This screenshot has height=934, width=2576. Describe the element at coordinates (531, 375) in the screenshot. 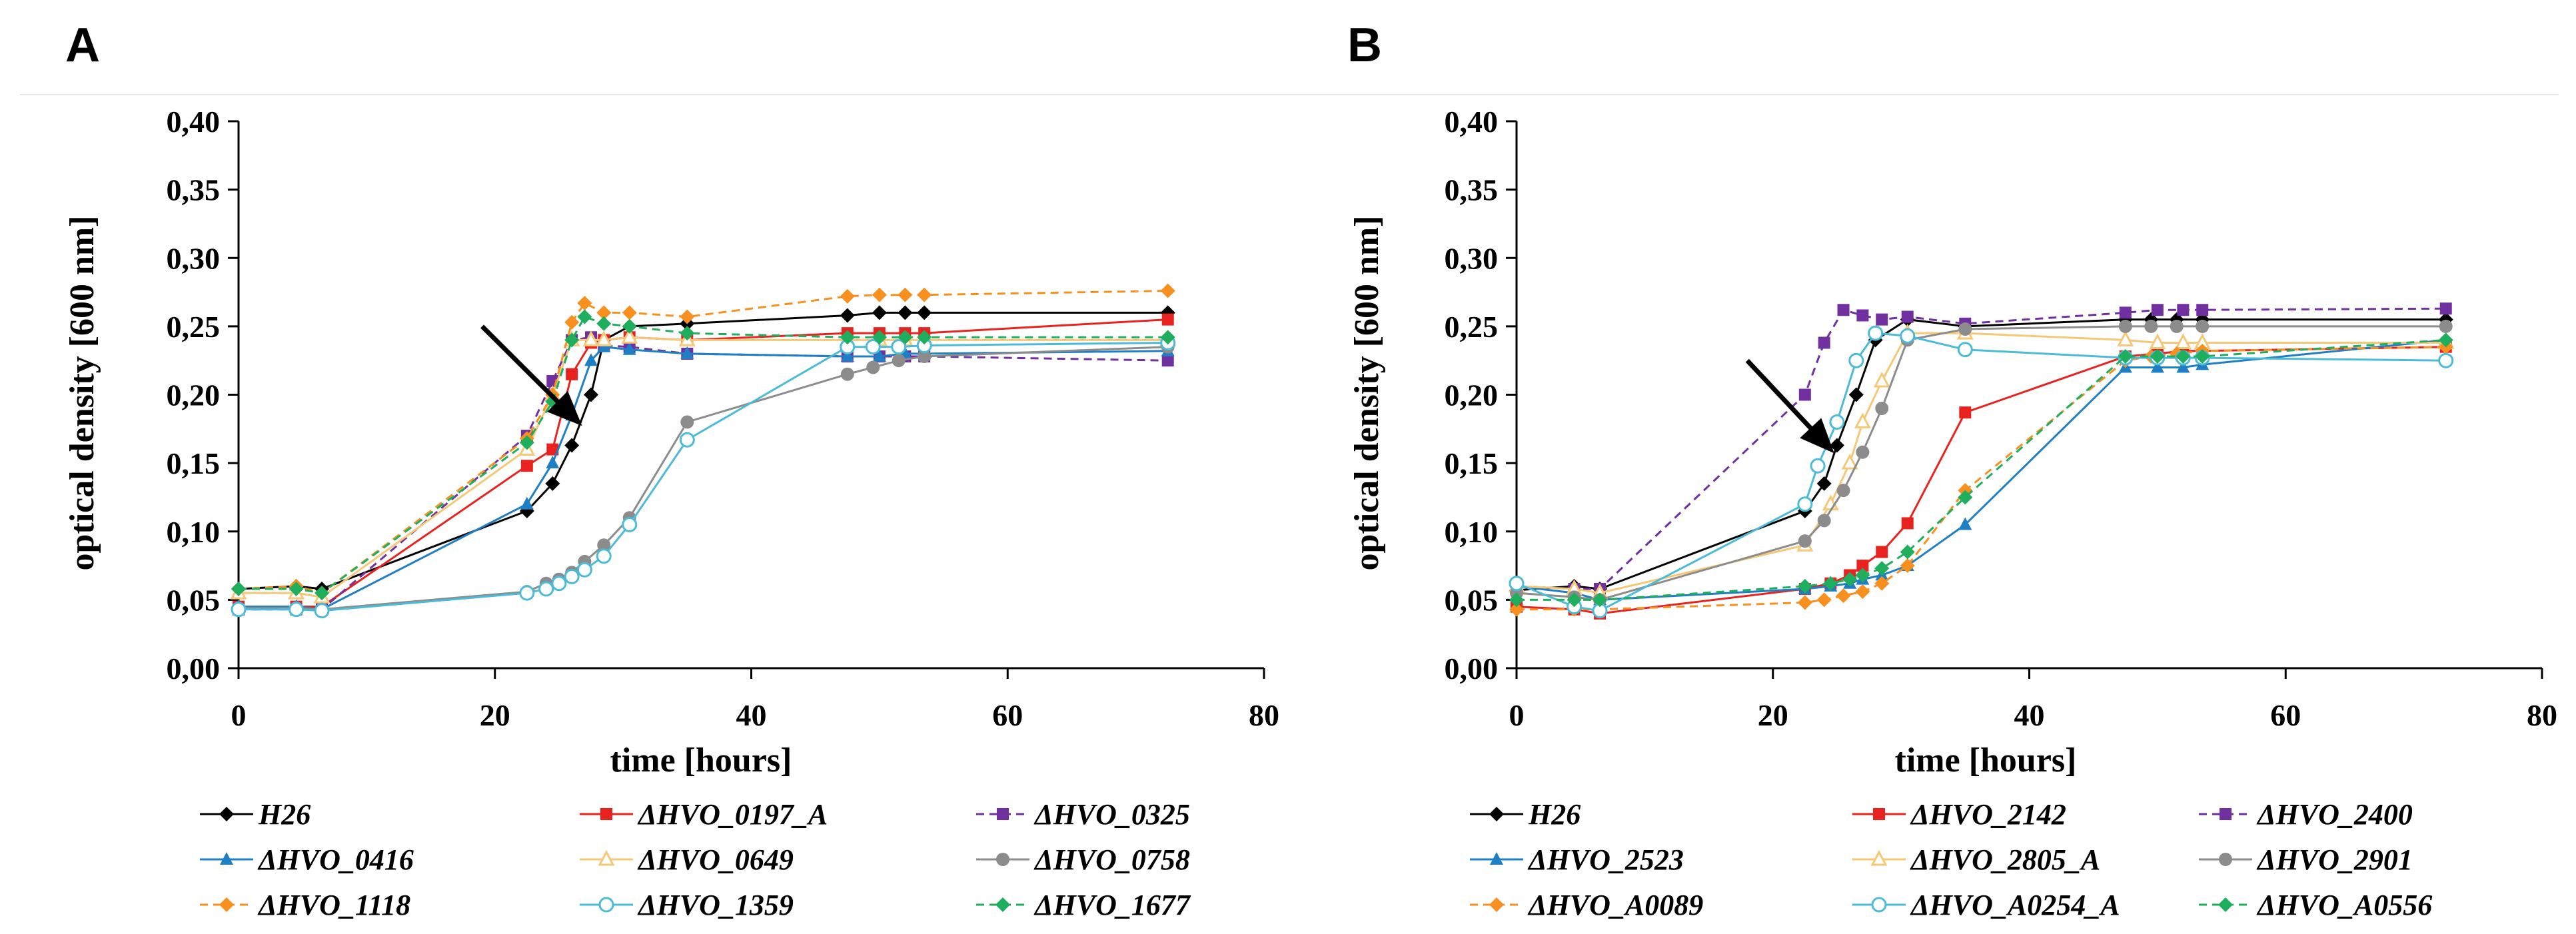

I see `annotations-a` at that location.